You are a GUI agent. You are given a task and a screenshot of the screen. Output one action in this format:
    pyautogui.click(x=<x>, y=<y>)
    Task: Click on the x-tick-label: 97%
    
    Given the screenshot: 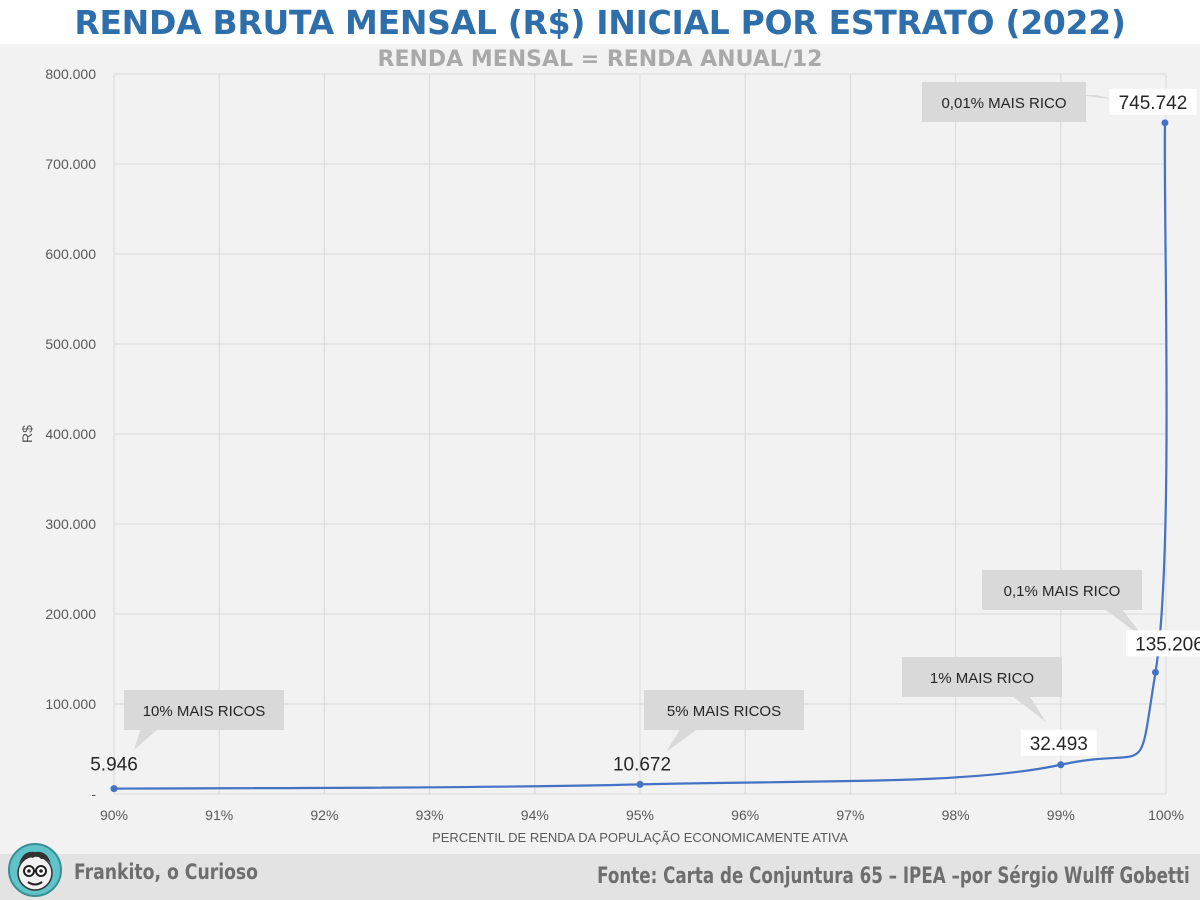 What is the action you would take?
    pyautogui.click(x=850, y=815)
    